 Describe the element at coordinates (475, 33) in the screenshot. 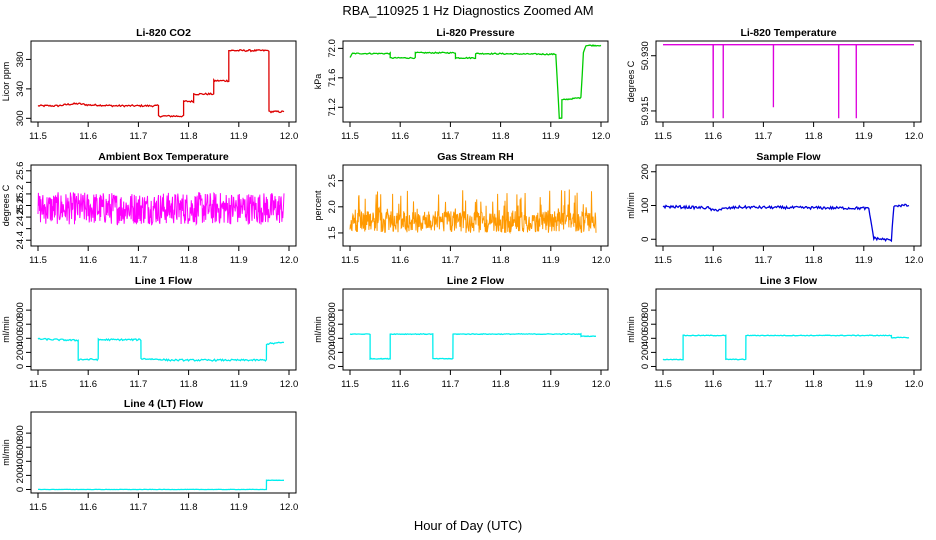

I see `panel-title: Li-820 Pressure` at that location.